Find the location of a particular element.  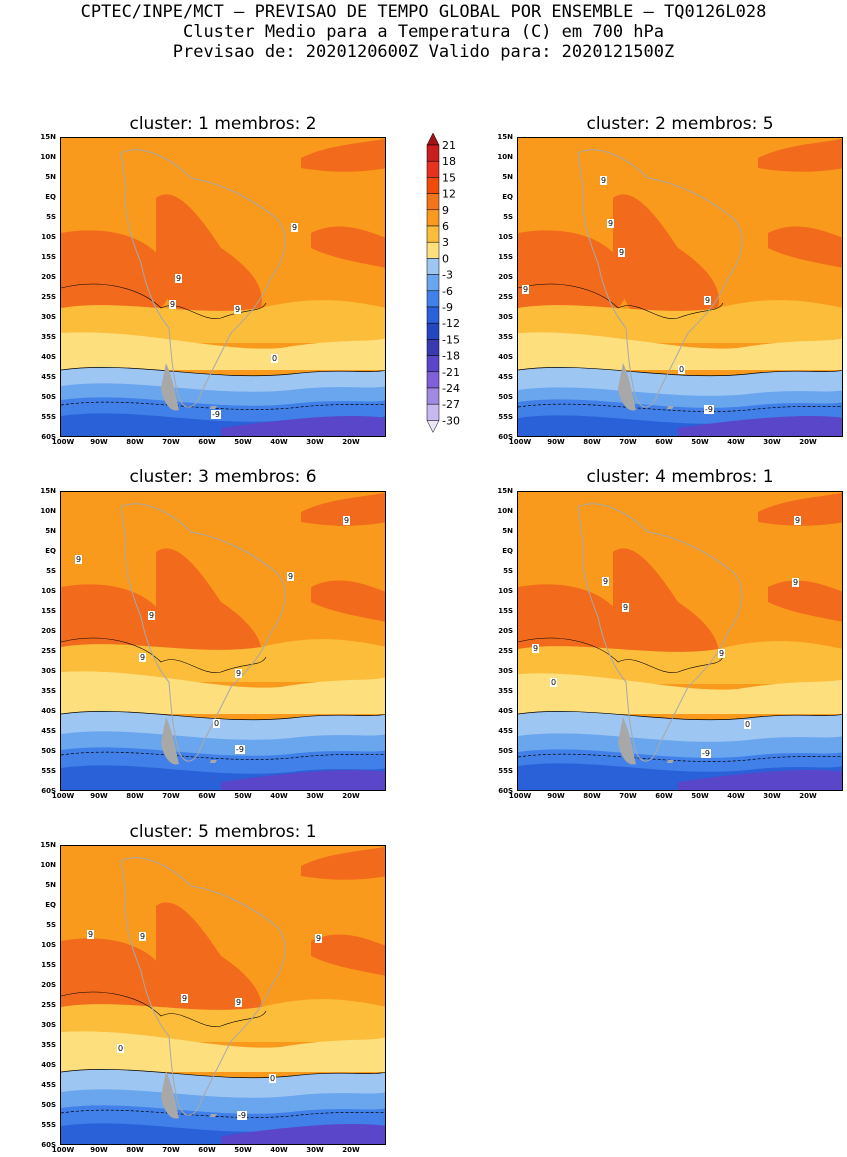

legend-value: -3 is located at coordinates (447, 275).